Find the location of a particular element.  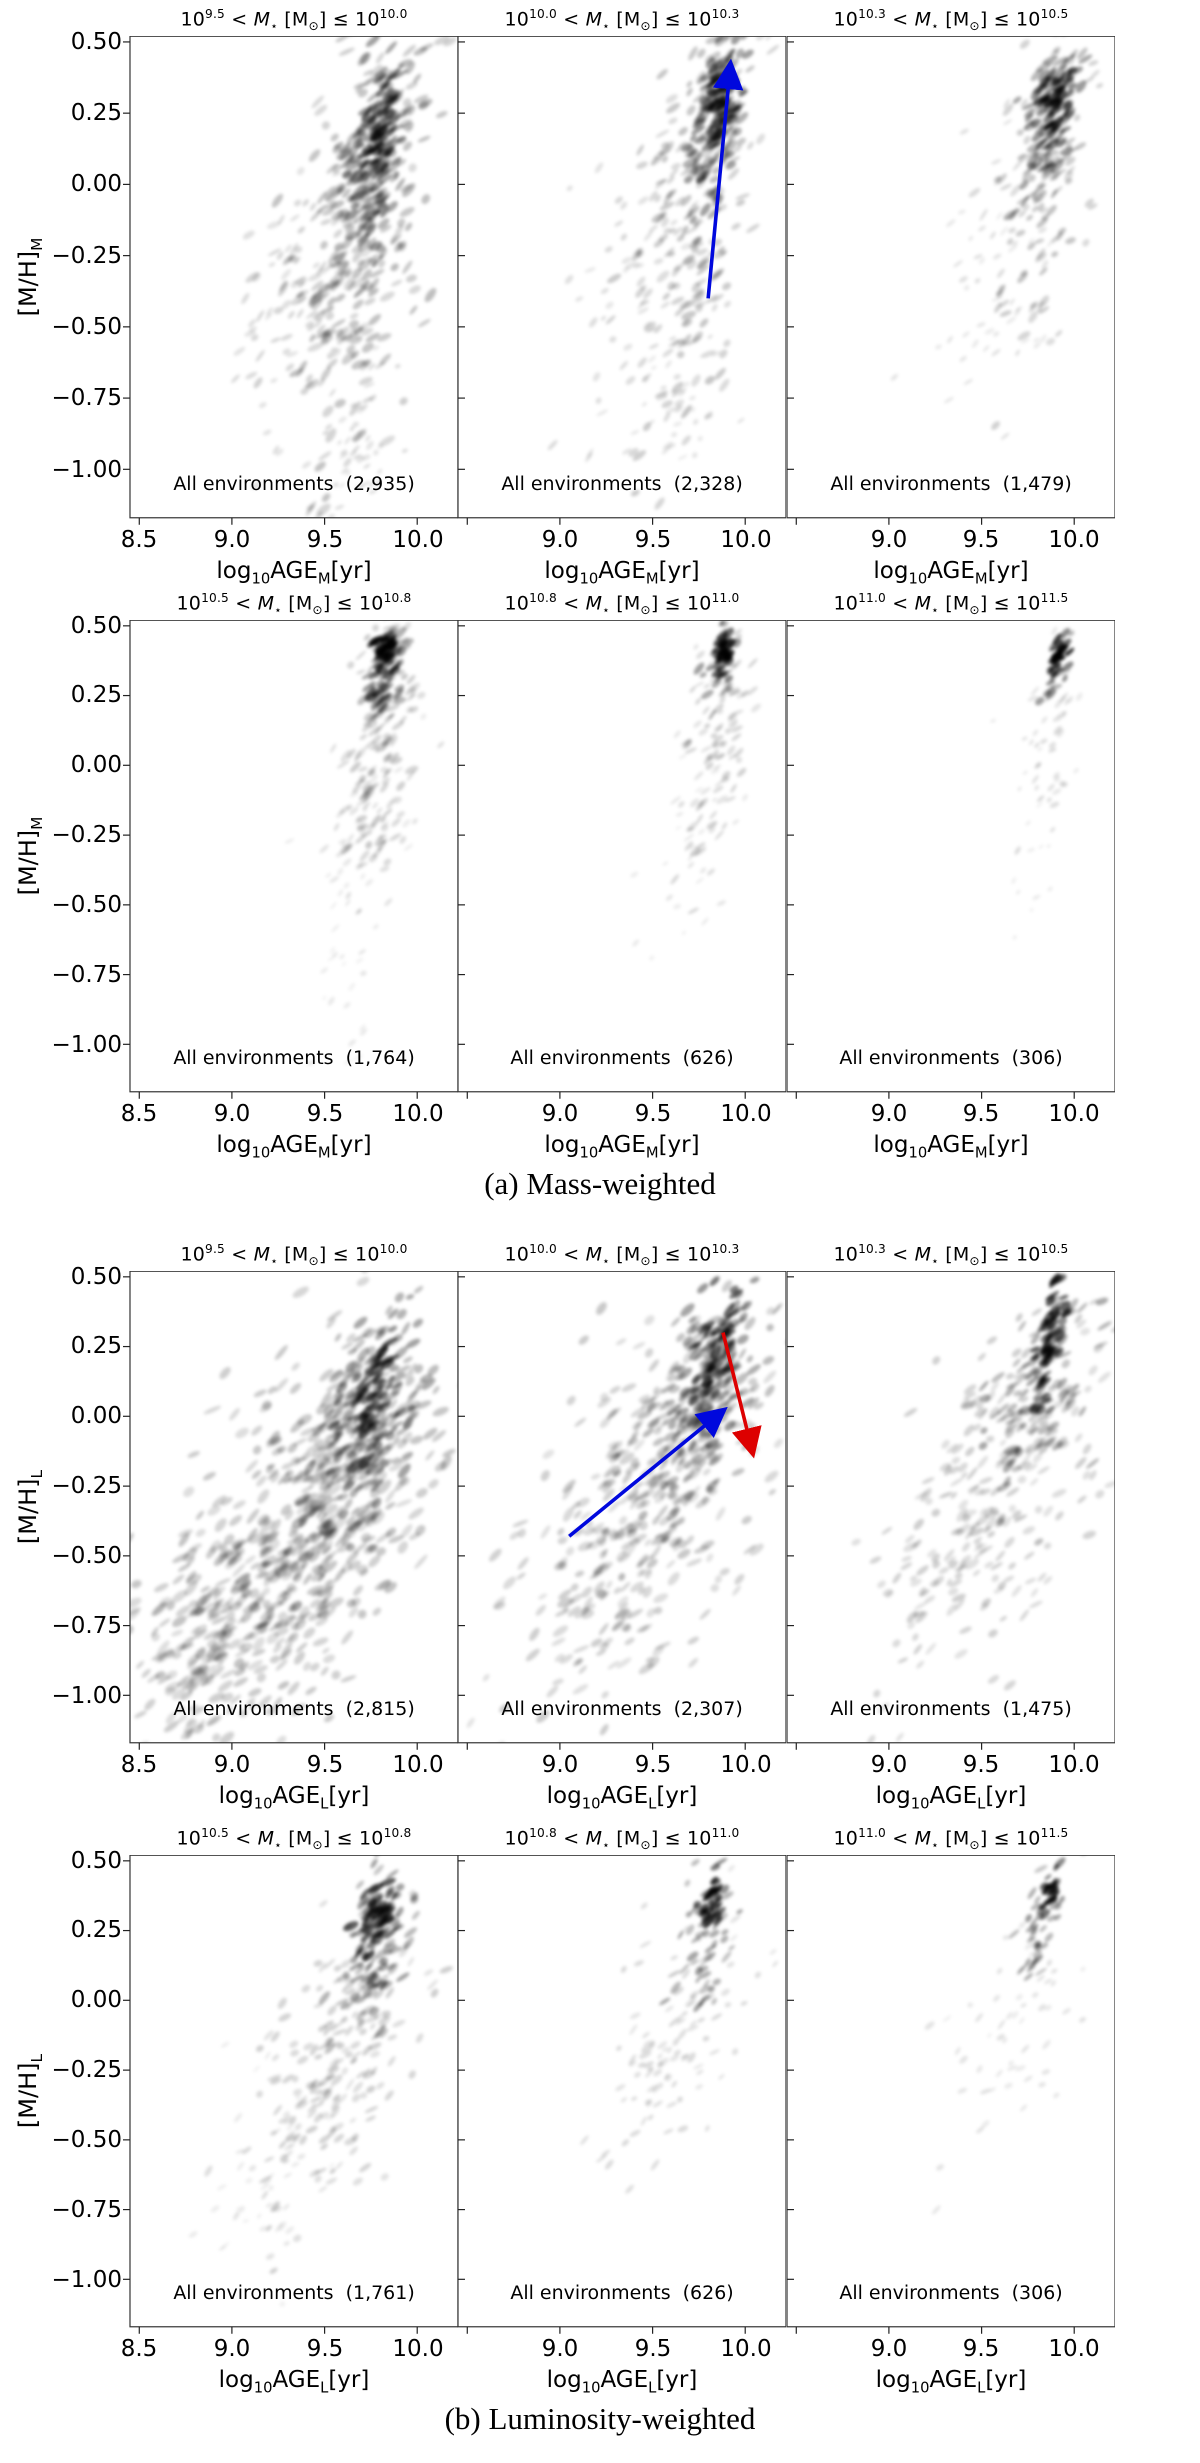

panel-010: All environments (1,764) is located at coordinates (290, 859).